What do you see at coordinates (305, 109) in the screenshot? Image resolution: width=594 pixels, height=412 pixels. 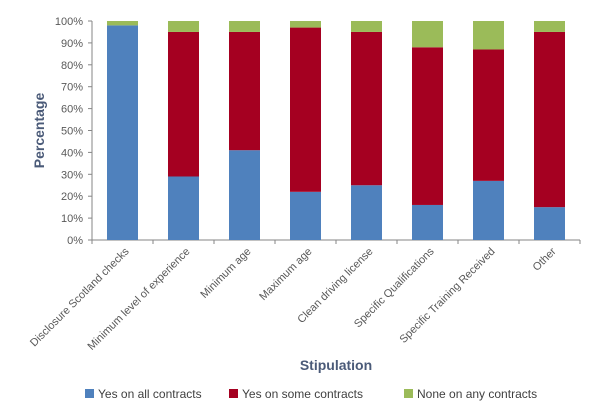 I see `bar-yes-on-some-contracts-maximum-age` at bounding box center [305, 109].